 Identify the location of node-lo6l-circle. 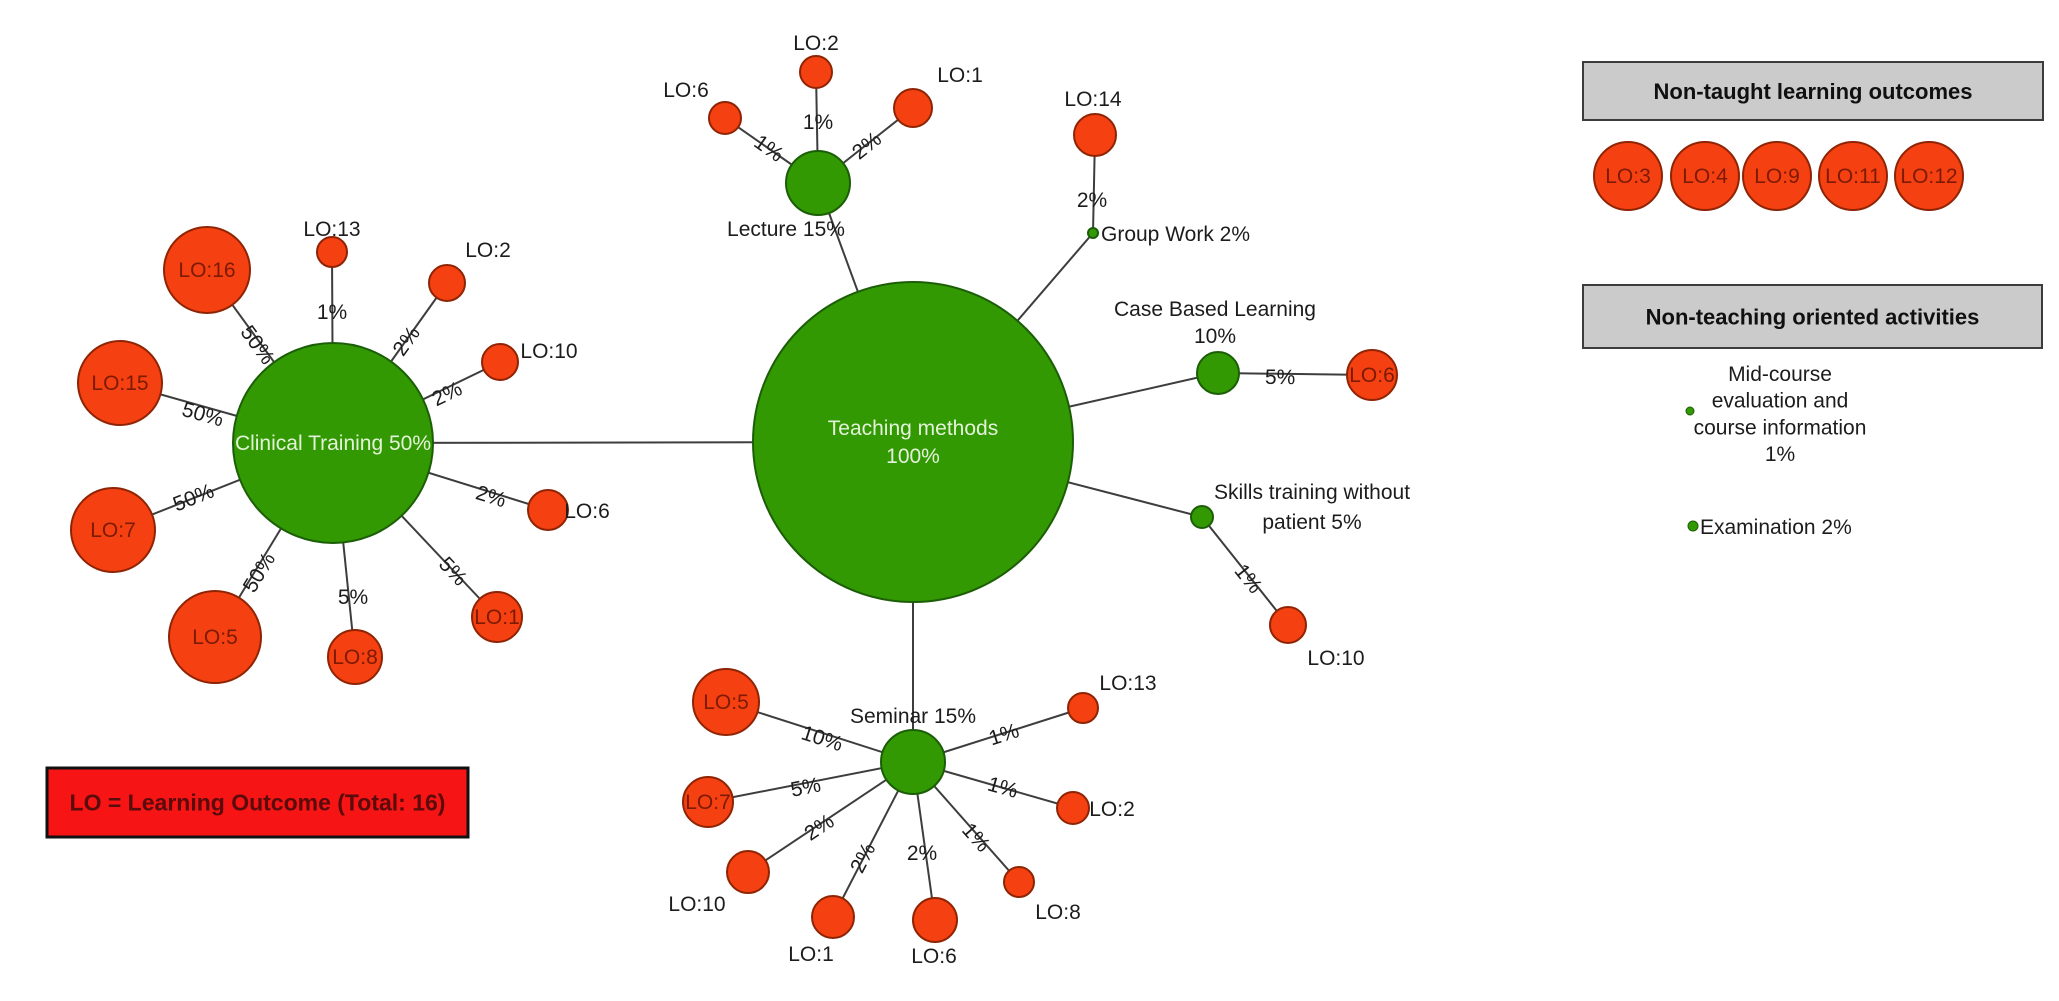
(725, 118).